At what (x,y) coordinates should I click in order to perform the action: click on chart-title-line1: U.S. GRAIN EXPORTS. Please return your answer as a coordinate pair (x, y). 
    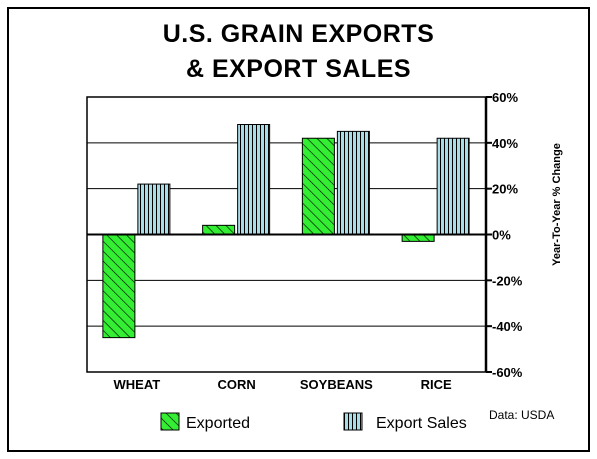
    Looking at the image, I should click on (298, 34).